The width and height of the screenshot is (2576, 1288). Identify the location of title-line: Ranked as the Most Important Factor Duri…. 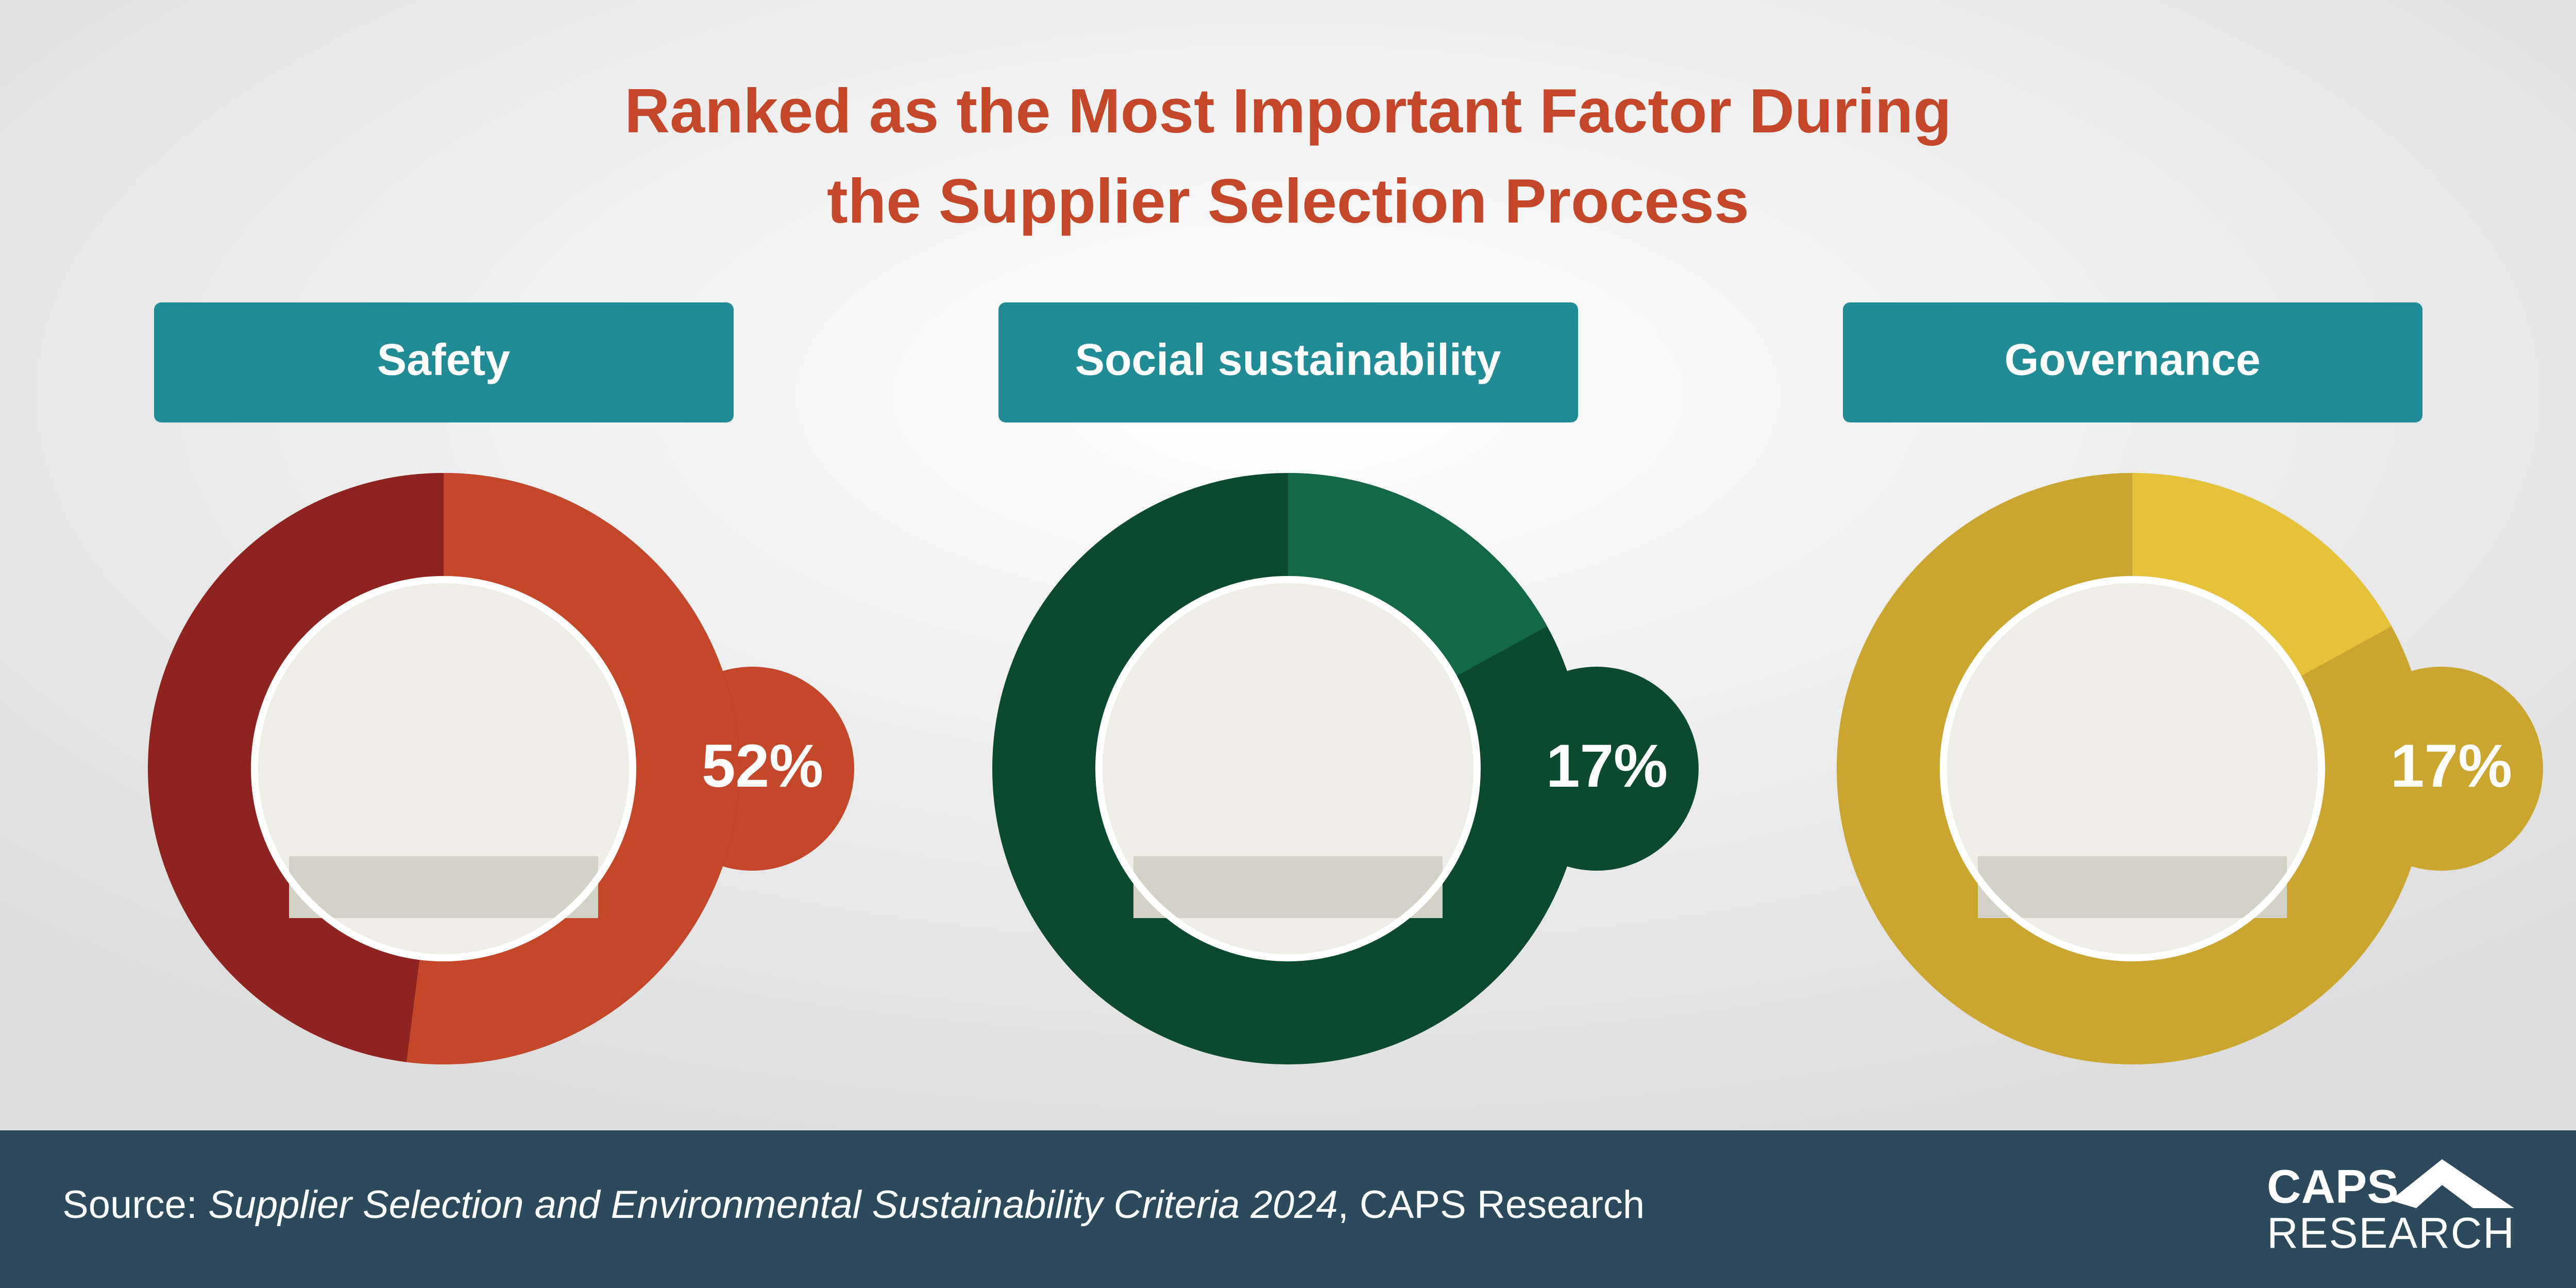
(1288, 111).